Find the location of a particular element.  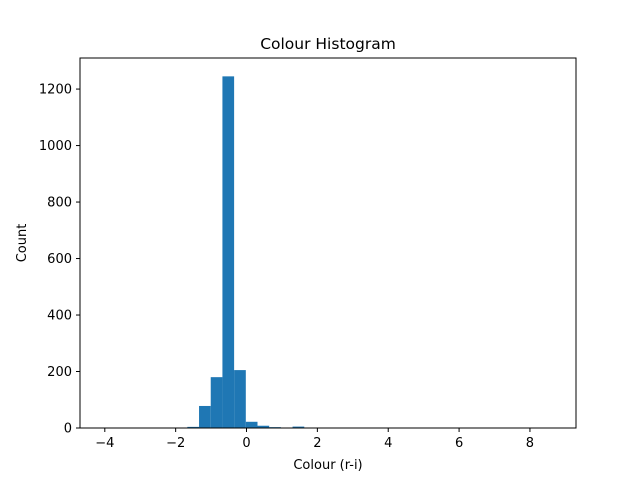

y-tick-label: 600 is located at coordinates (59, 259).